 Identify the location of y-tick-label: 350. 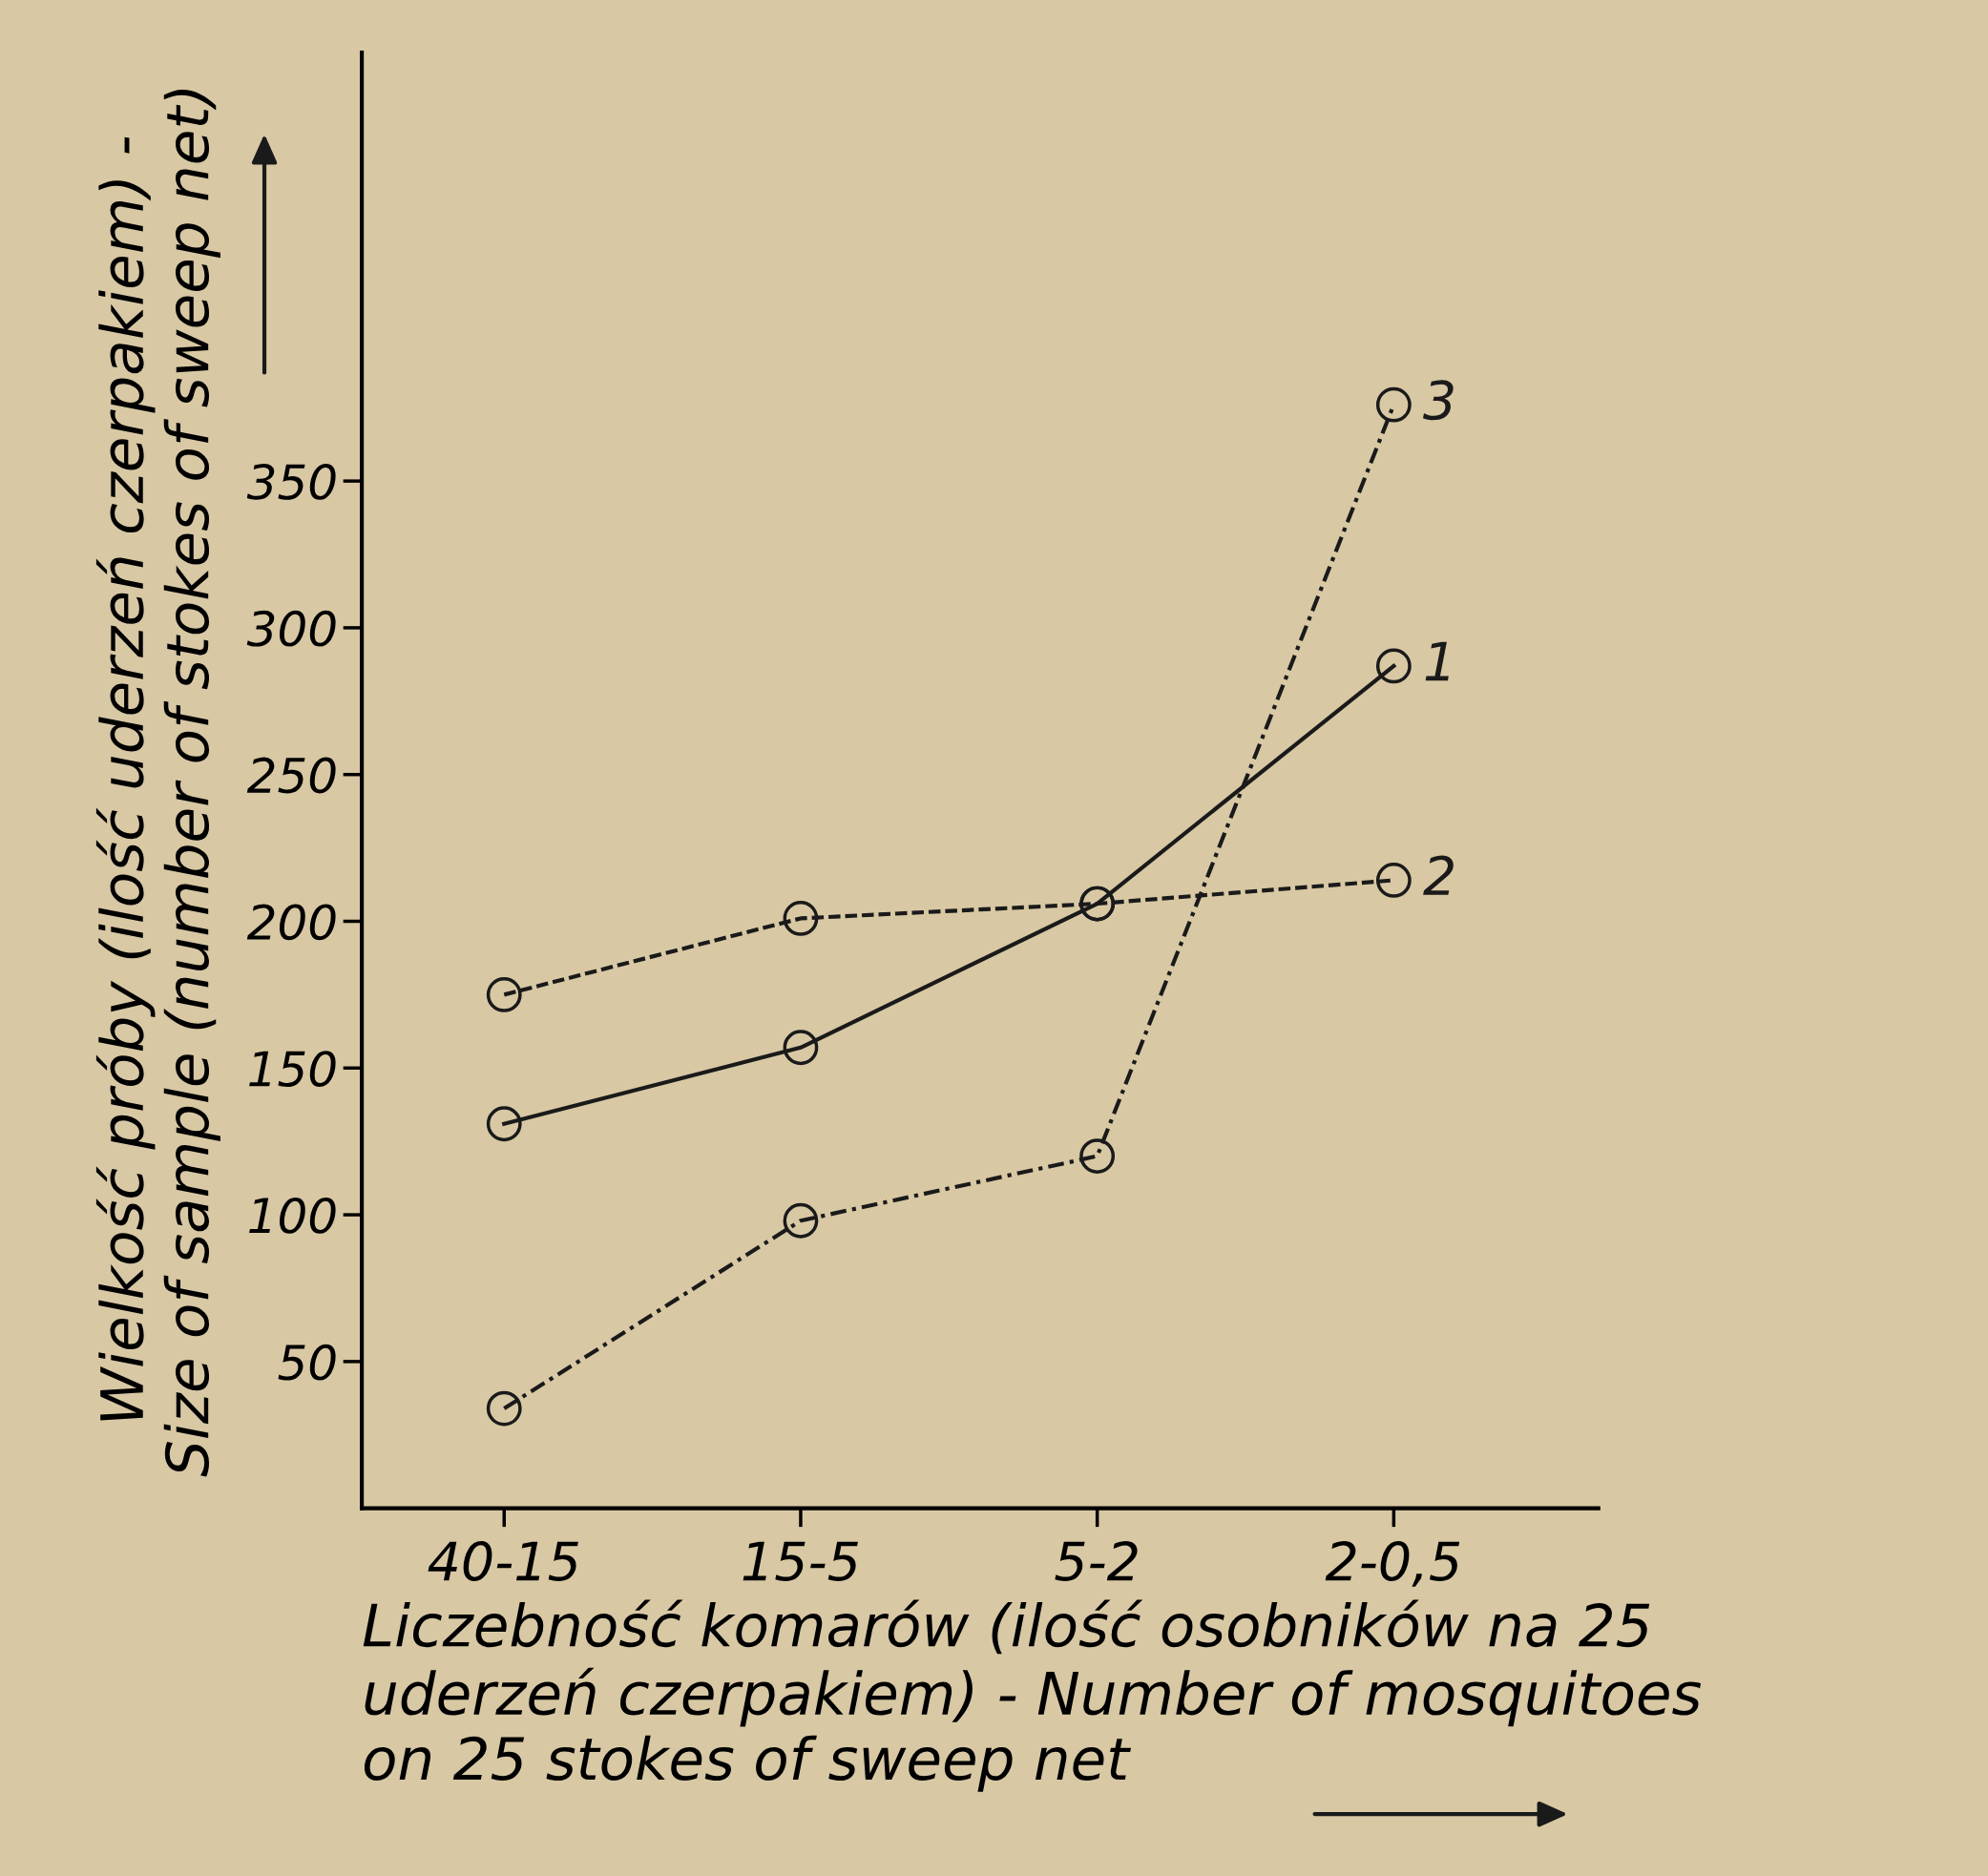
(291, 482).